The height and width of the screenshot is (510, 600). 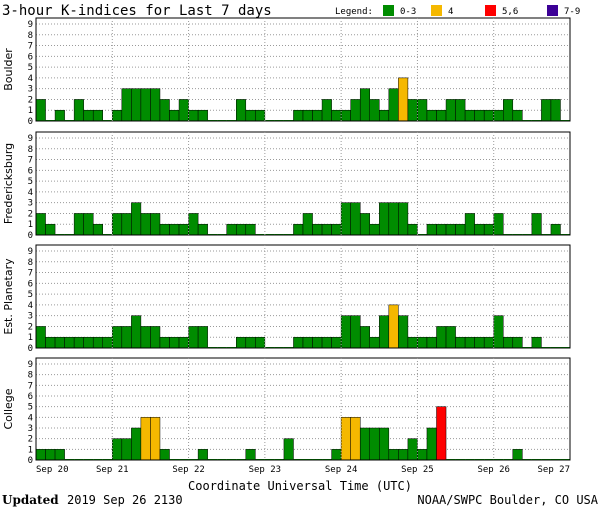 What do you see at coordinates (450, 12) in the screenshot?
I see `legend-item-4: 4` at bounding box center [450, 12].